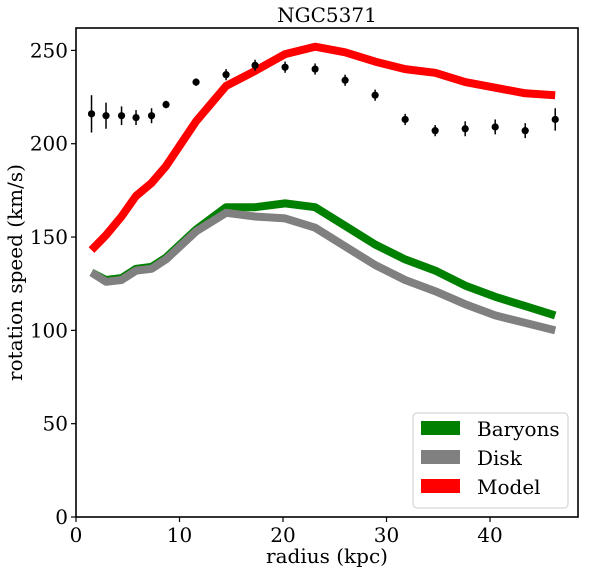 Image resolution: width=589 pixels, height=574 pixels. What do you see at coordinates (500, 458) in the screenshot?
I see `legend-label-disk: Disk` at bounding box center [500, 458].